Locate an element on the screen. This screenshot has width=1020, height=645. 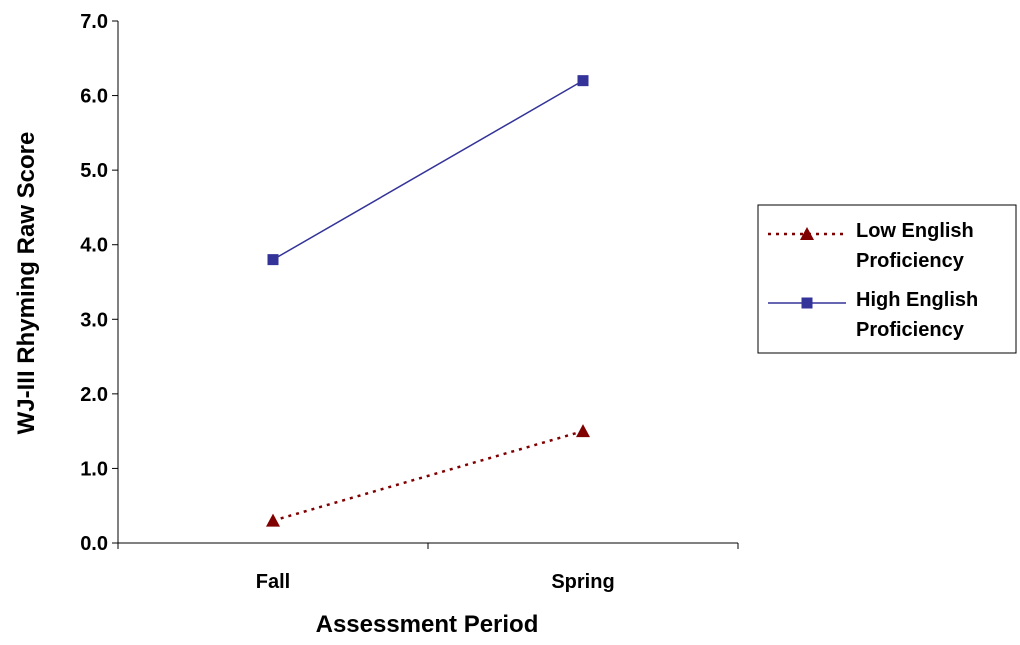
y-tick-label: 5.0 is located at coordinates (94, 171).